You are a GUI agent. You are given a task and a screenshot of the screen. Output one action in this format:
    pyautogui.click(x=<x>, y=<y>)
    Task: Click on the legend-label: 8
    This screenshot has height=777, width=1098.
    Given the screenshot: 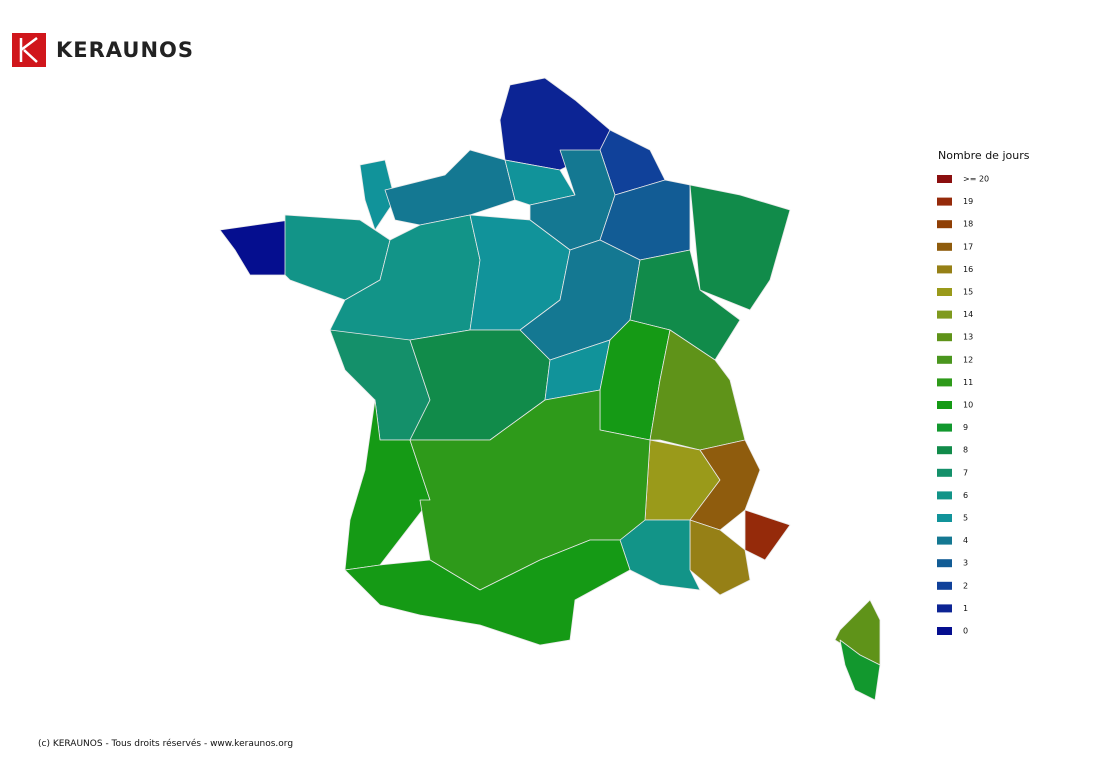 What is the action you would take?
    pyautogui.click(x=965, y=450)
    